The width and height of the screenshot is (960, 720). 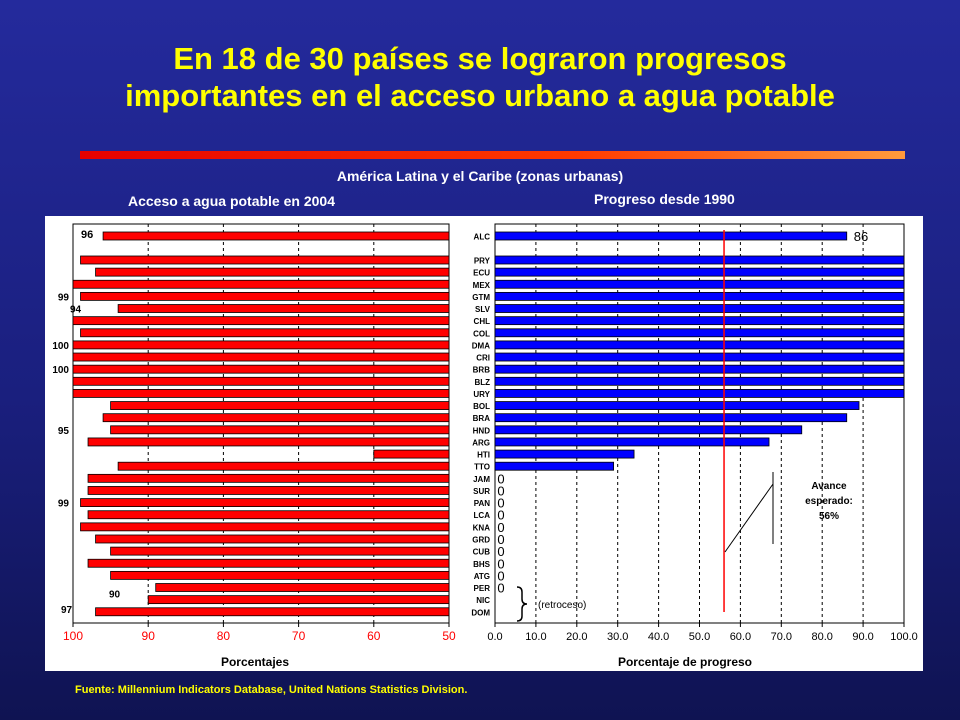 What do you see at coordinates (481, 345) in the screenshot?
I see `category-label-dma: DMA` at bounding box center [481, 345].